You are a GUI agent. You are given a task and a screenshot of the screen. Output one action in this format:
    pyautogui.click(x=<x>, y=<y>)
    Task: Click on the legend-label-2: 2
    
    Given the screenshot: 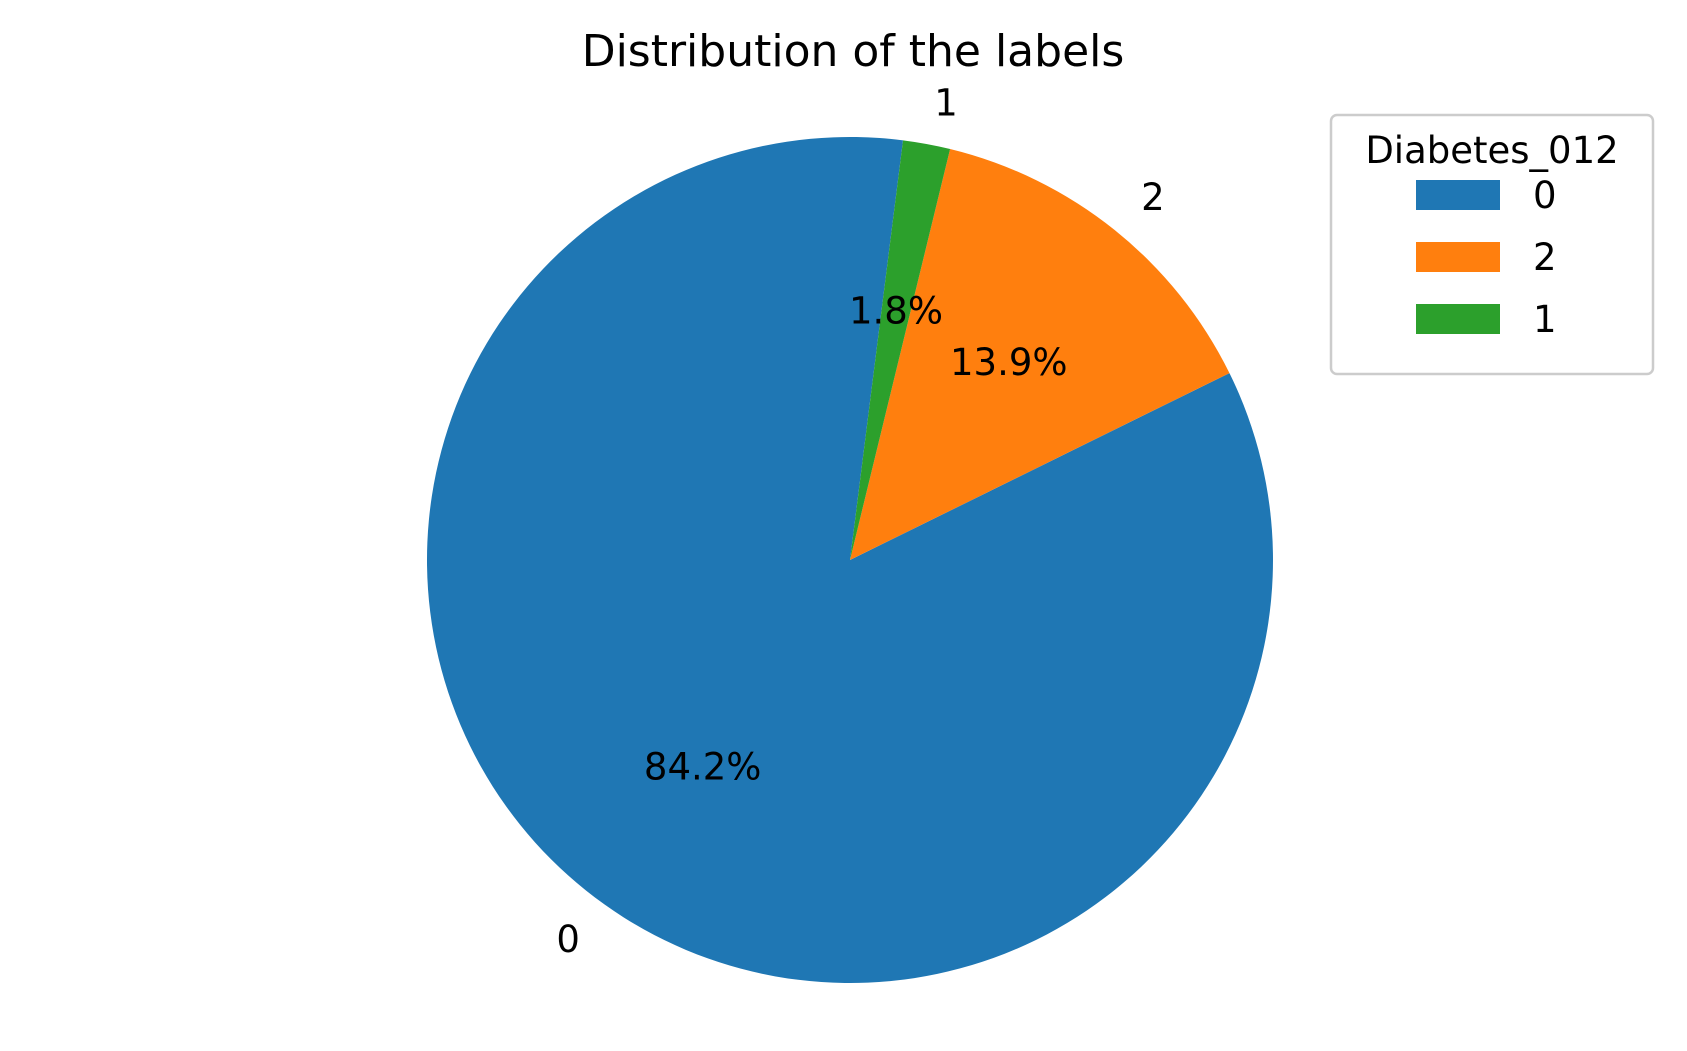 What is the action you would take?
    pyautogui.click(x=1545, y=257)
    